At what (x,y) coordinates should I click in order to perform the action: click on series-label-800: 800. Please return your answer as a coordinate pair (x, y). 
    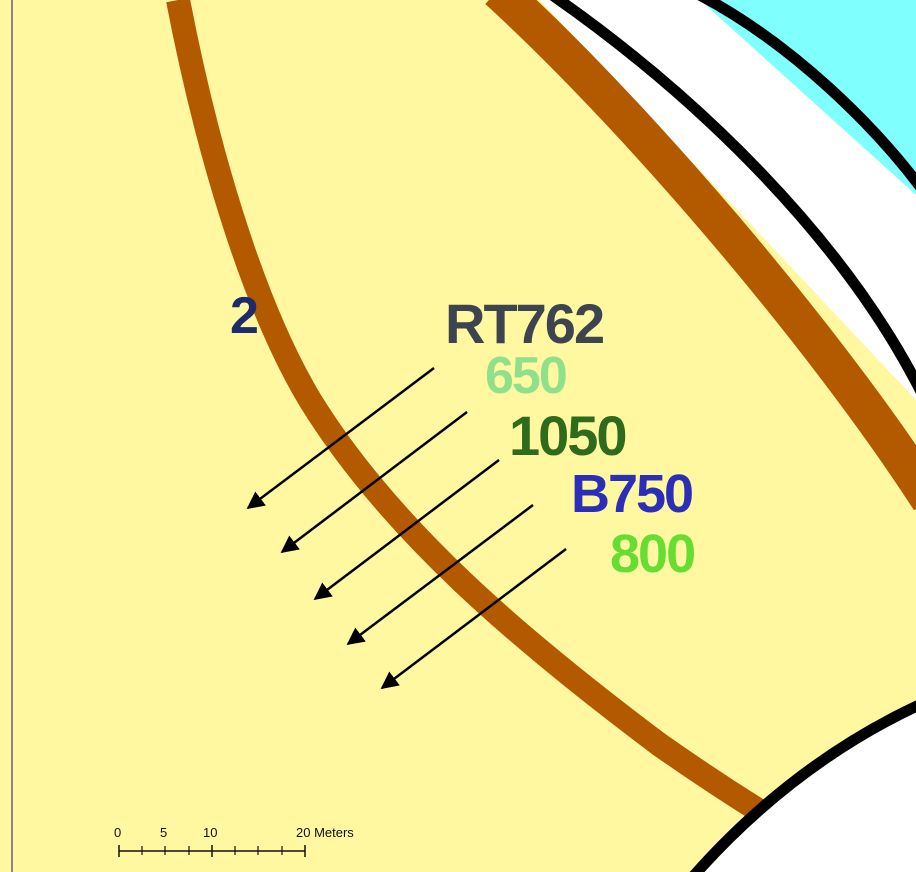
    Looking at the image, I should click on (652, 554).